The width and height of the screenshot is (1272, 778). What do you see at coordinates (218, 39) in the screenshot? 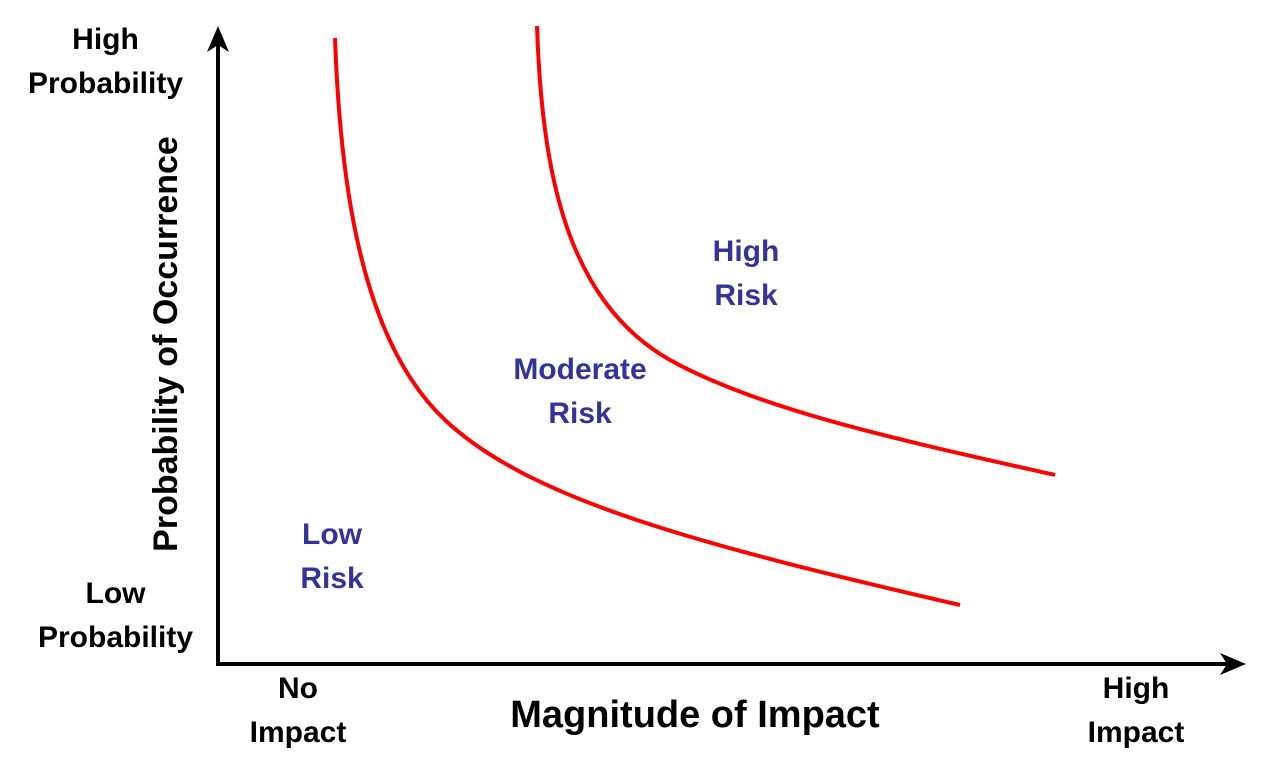
I see `y-axis-arrowhead` at bounding box center [218, 39].